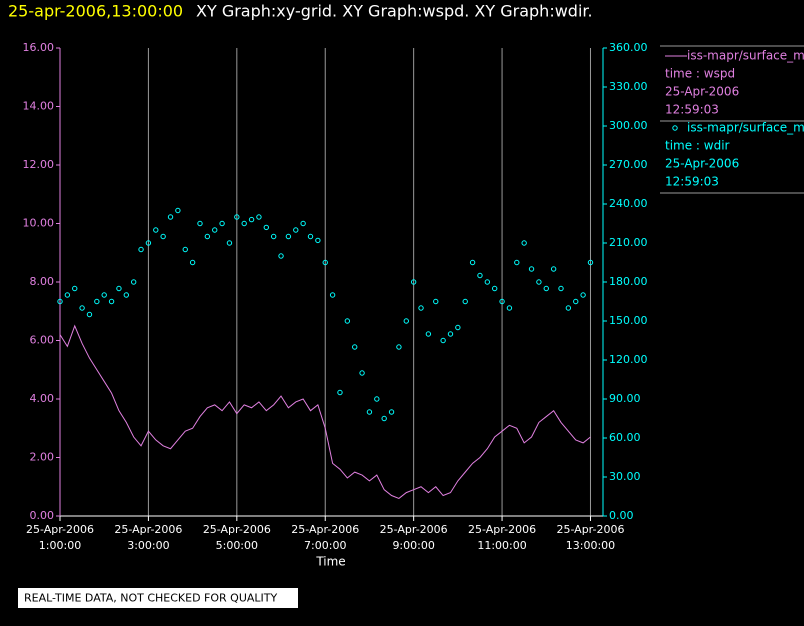 This screenshot has width=804, height=626. I want to click on y-tick-label: 2.00, so click(42, 457).